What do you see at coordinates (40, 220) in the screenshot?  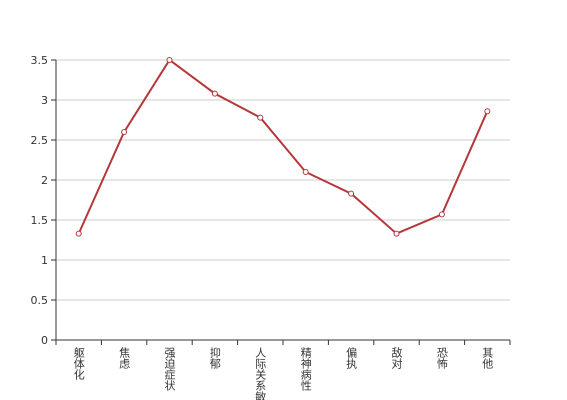 I see `y-tick-label: 1.5` at bounding box center [40, 220].